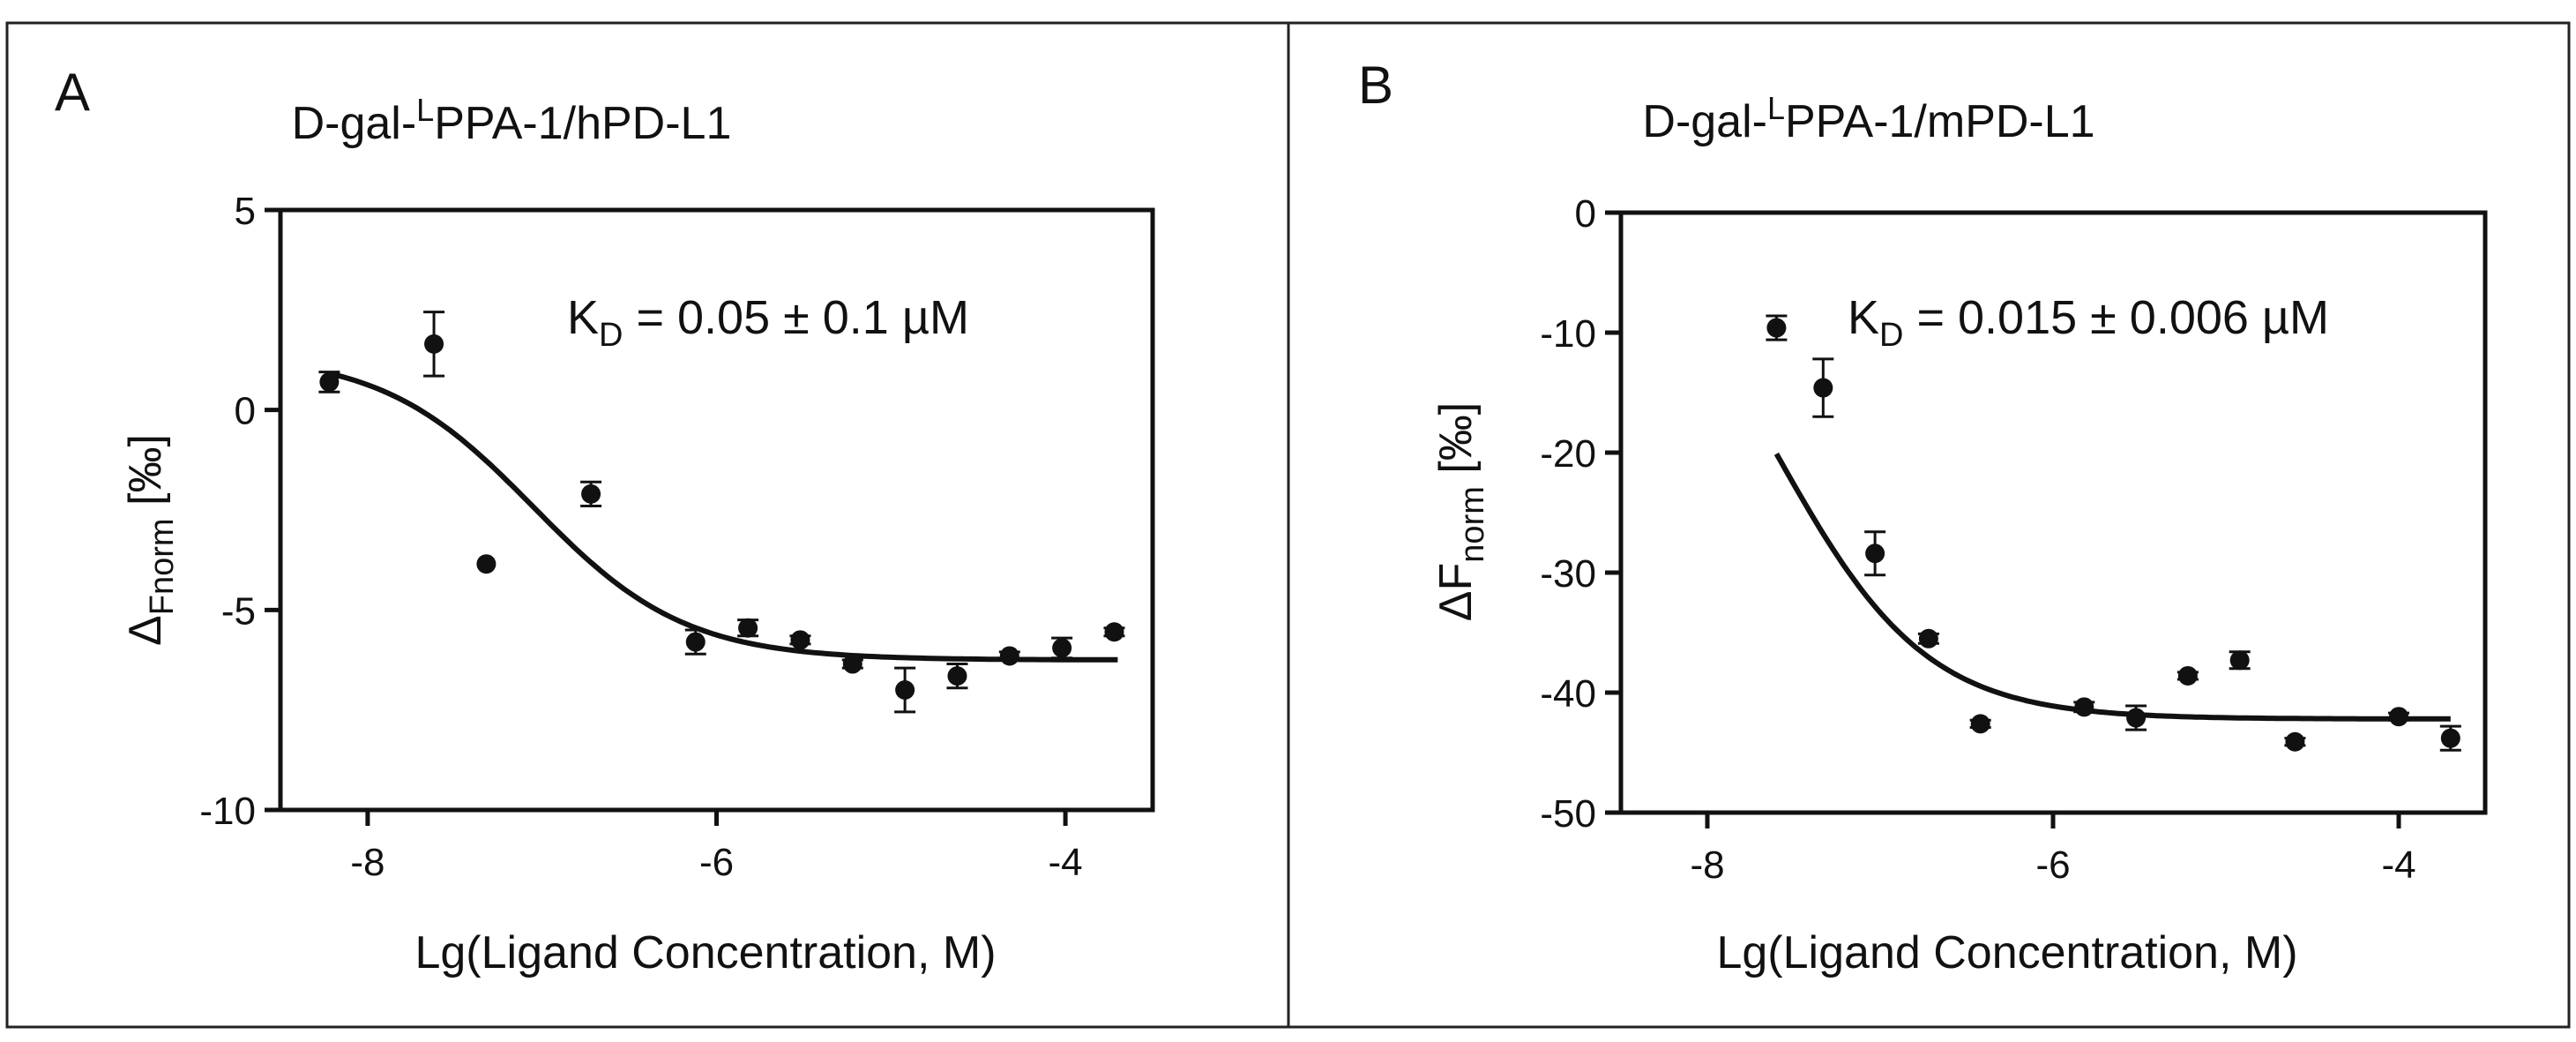  What do you see at coordinates (162, 566) in the screenshot?
I see `panel-a-y-label-subscript: Fnorm` at bounding box center [162, 566].